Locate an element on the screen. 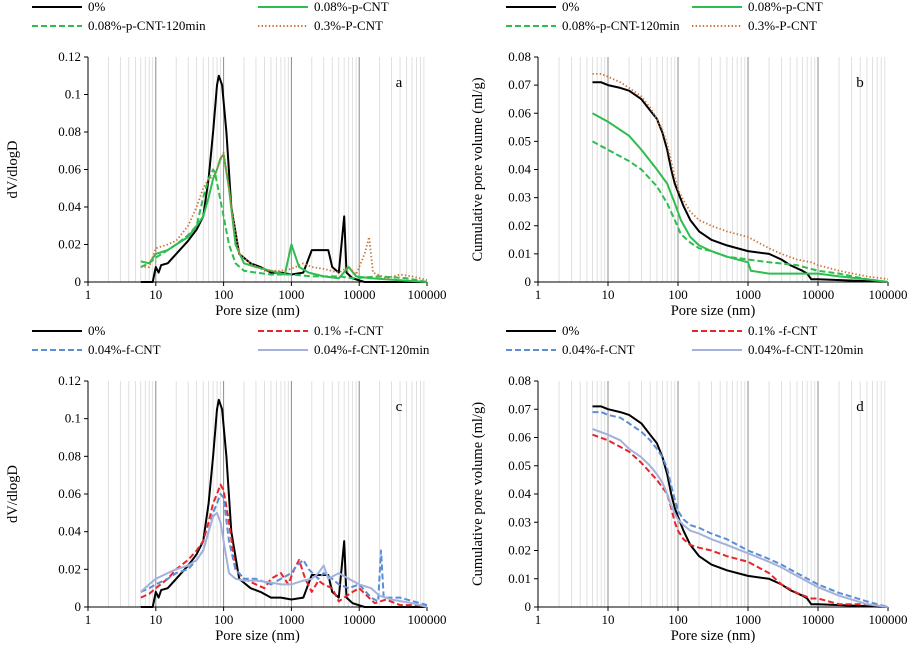 The image size is (916, 648). panel-letter: d is located at coordinates (860, 407).